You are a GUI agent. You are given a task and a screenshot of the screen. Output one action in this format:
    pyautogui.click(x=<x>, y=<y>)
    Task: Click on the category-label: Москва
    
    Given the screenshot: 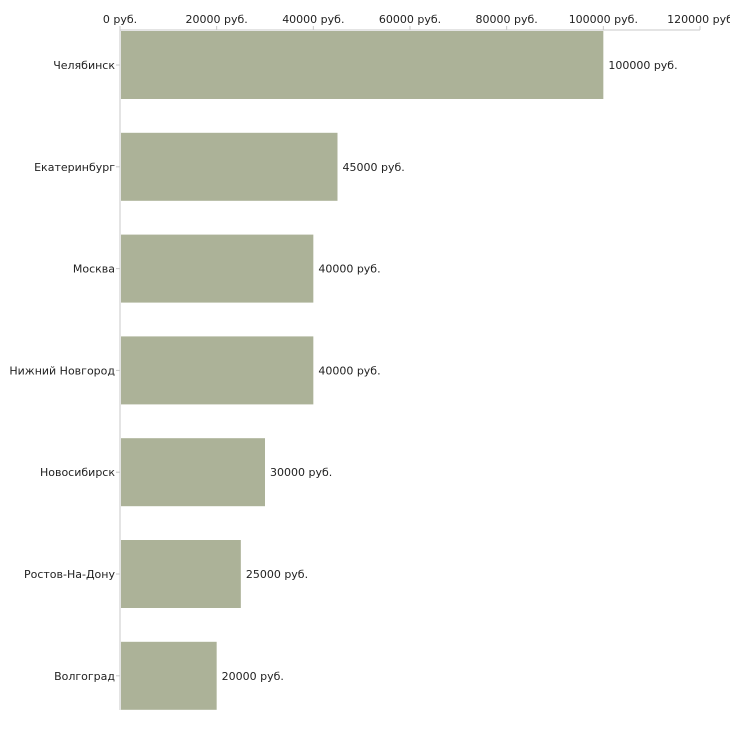 What is the action you would take?
    pyautogui.click(x=94, y=269)
    